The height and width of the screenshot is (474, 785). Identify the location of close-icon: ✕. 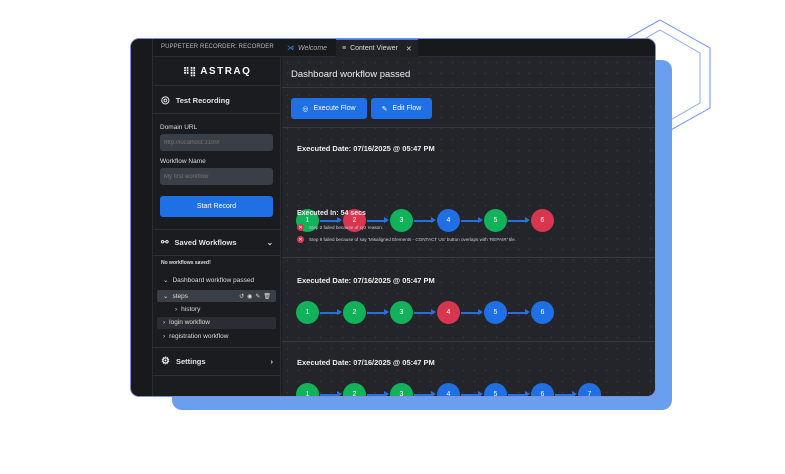
(408, 49).